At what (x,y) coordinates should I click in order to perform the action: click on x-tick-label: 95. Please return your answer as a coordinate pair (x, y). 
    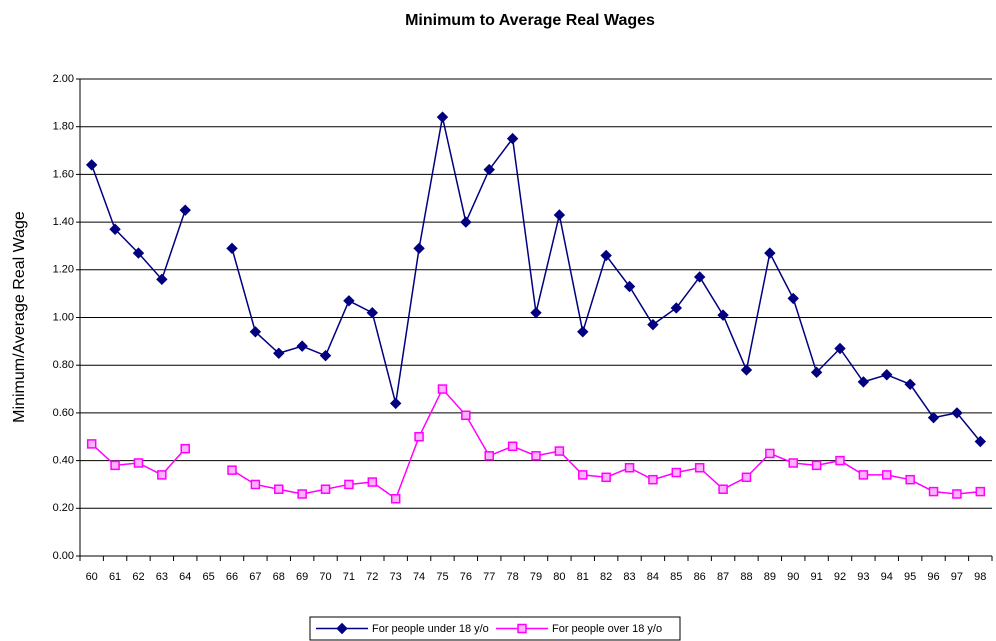
    Looking at the image, I should click on (910, 577).